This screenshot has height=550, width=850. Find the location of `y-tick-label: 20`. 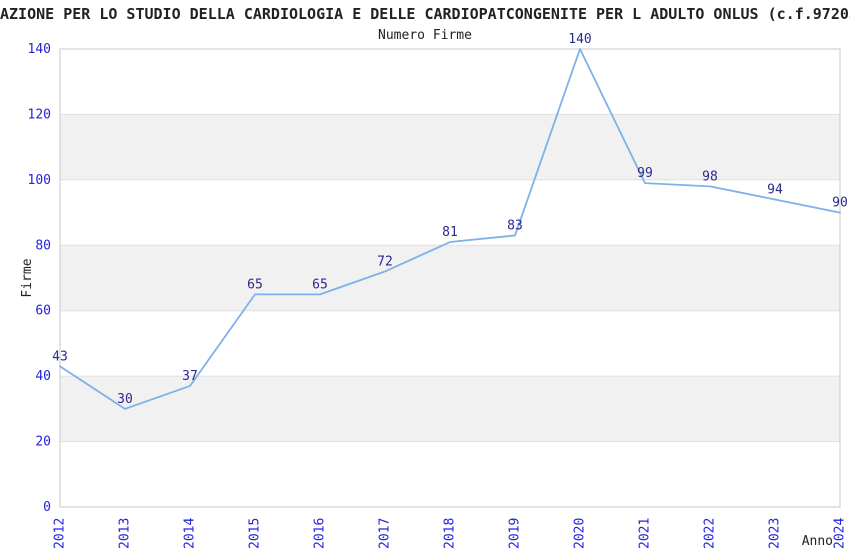

y-tick-label: 20 is located at coordinates (43, 442).